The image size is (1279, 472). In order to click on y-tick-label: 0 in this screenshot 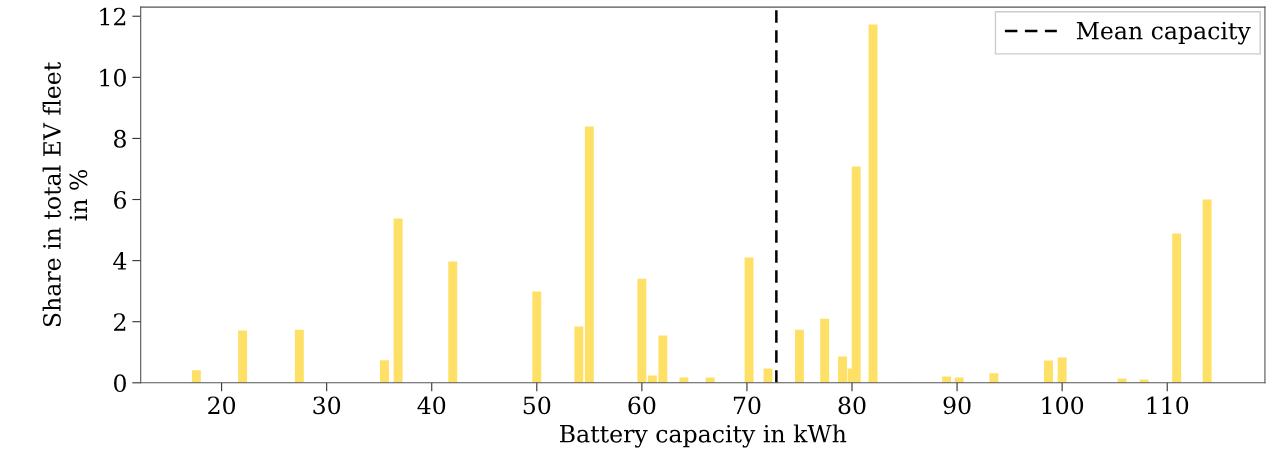, I will do `click(120, 383)`.